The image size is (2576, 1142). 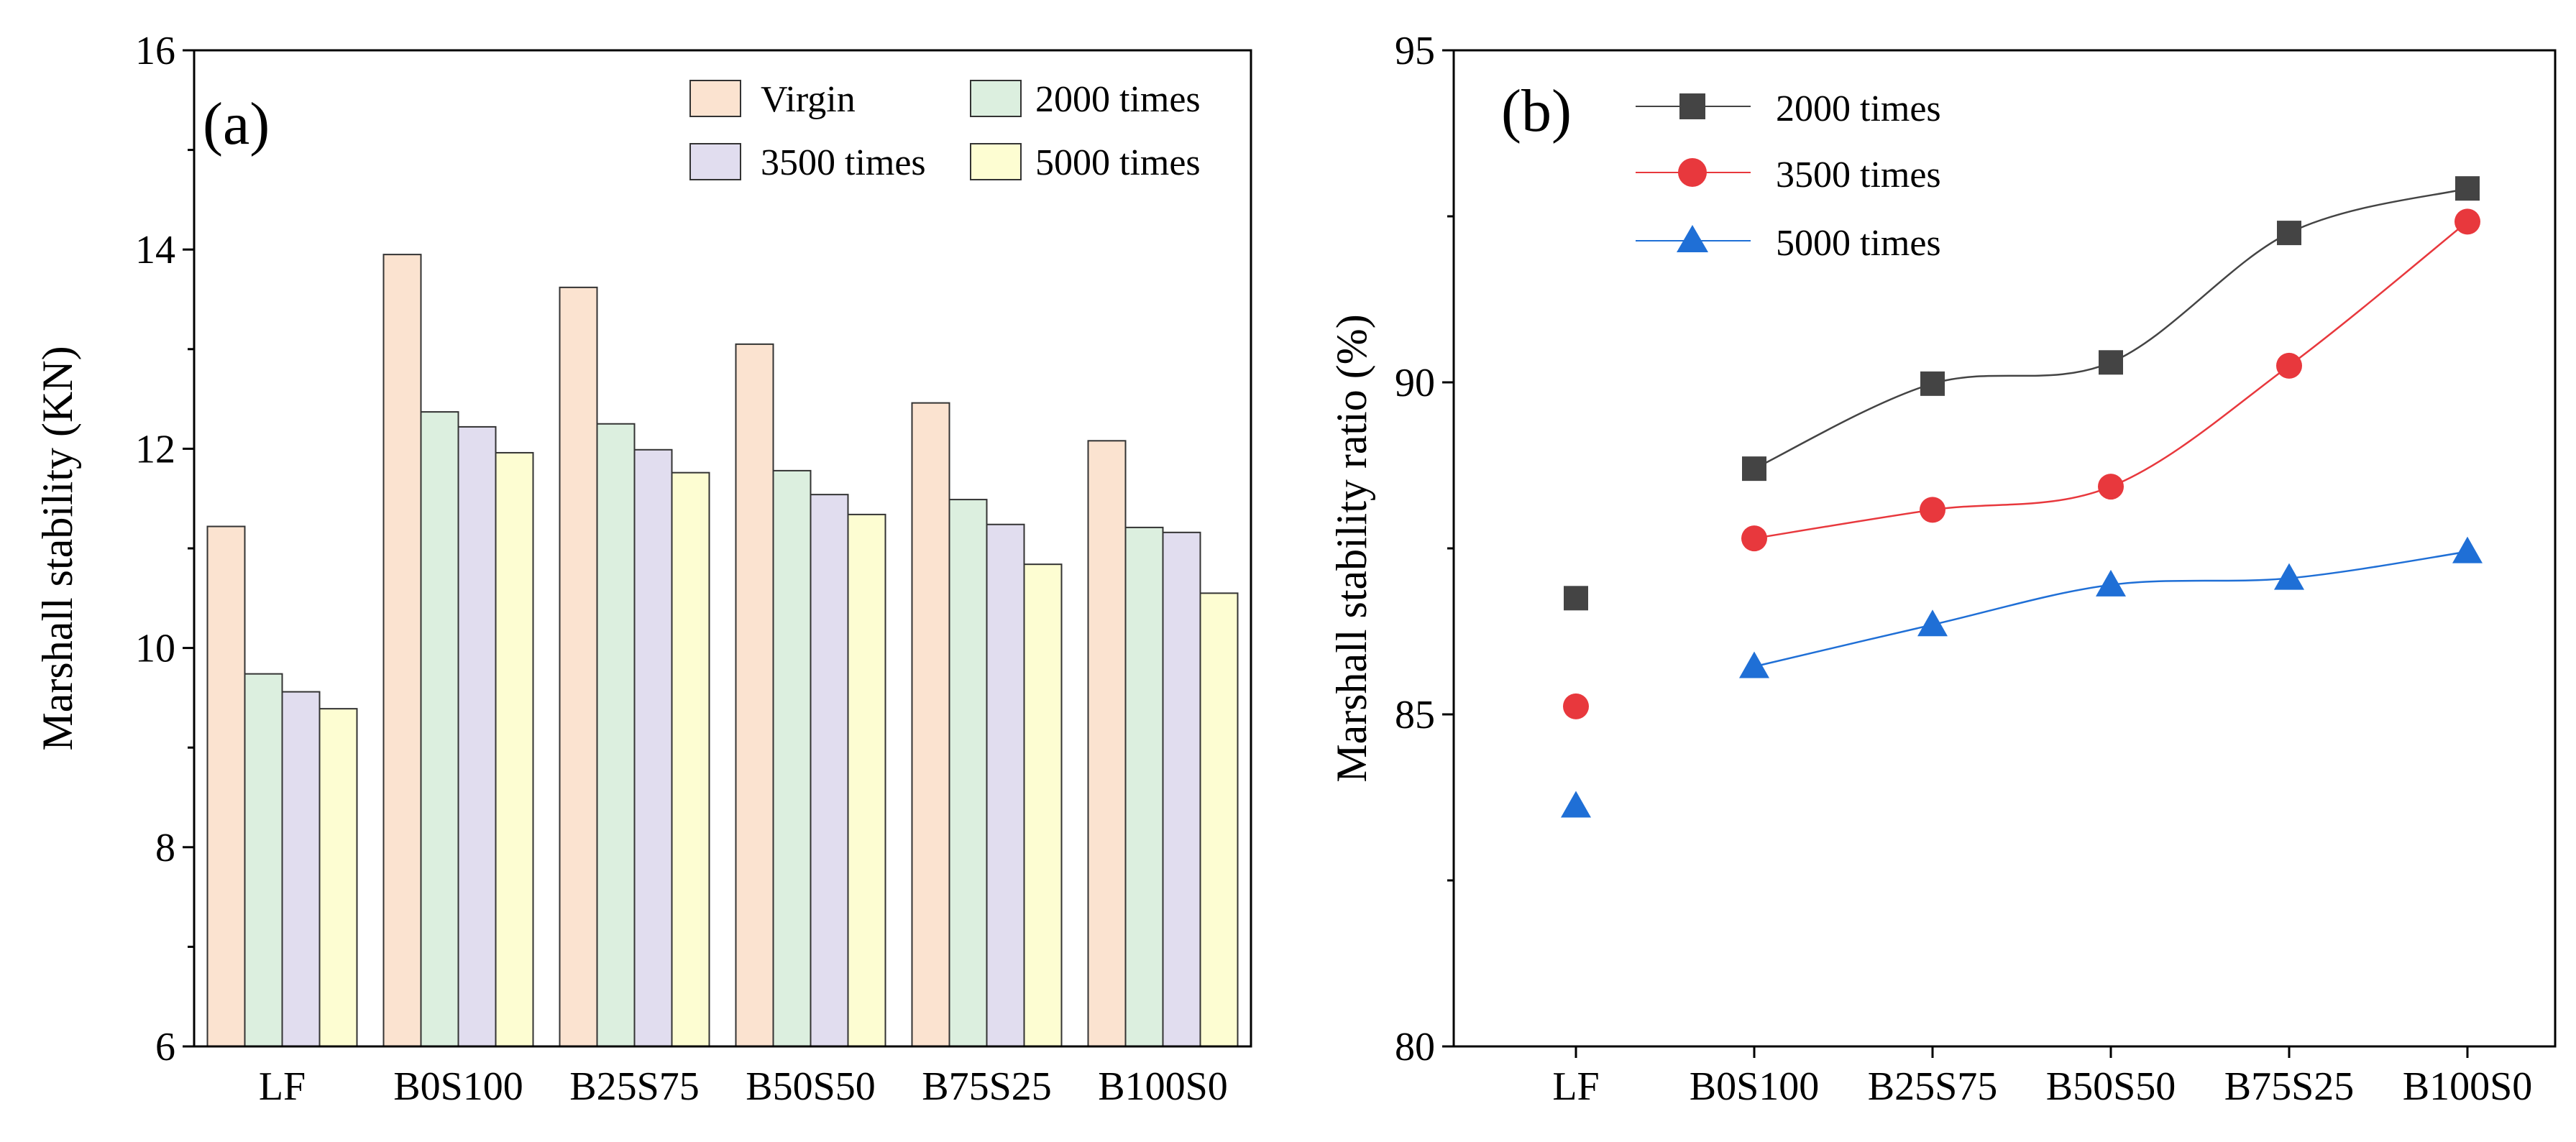 I want to click on bar-3500-times-b100s0, so click(x=1181, y=789).